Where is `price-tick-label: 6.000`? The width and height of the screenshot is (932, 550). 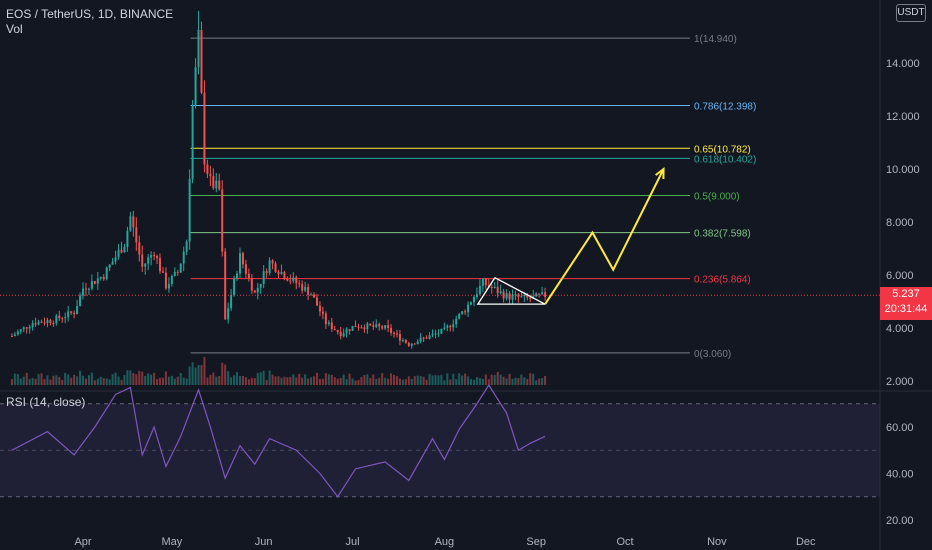
price-tick-label: 6.000 is located at coordinates (900, 276).